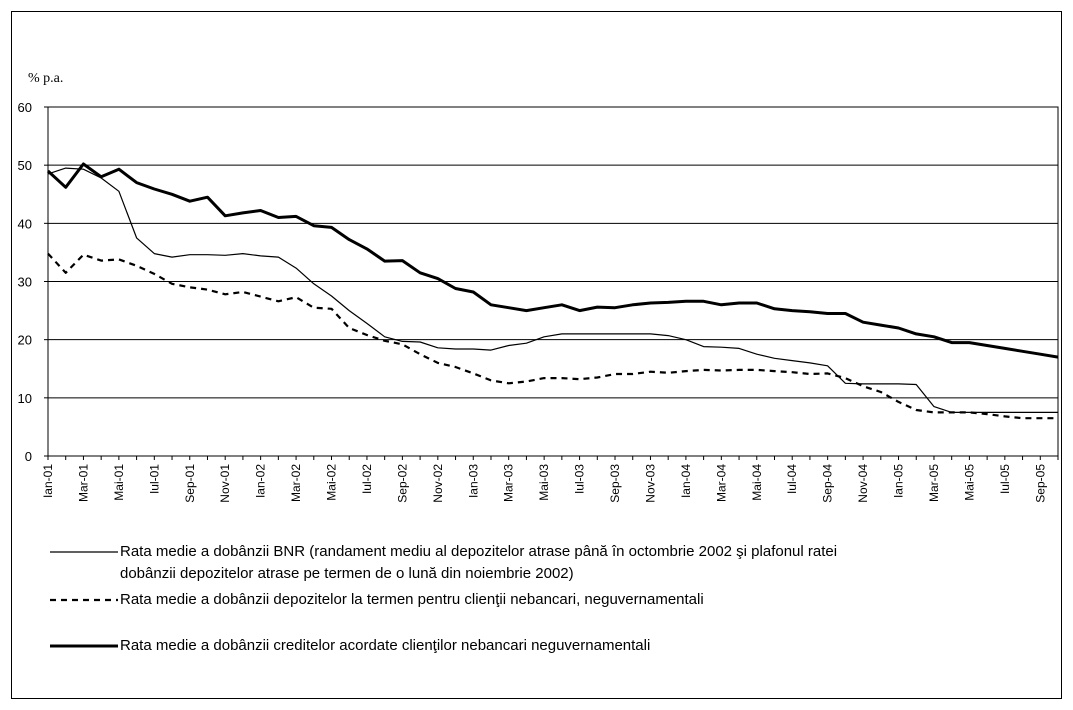 The image size is (1073, 710). I want to click on y-axis-ticks: 0 10 20 30 40 50 60, so click(33, 282).